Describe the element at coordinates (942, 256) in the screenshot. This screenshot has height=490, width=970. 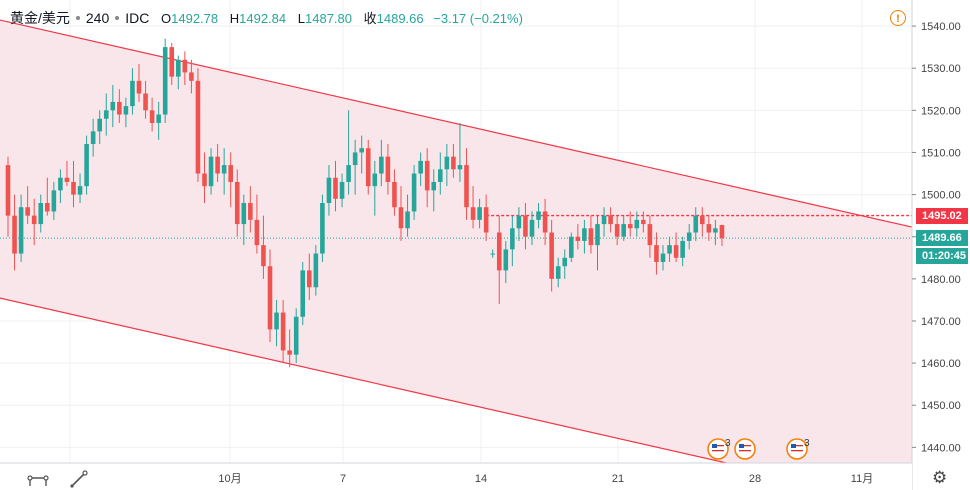
I see `countdown-tag: 01:20:45` at that location.